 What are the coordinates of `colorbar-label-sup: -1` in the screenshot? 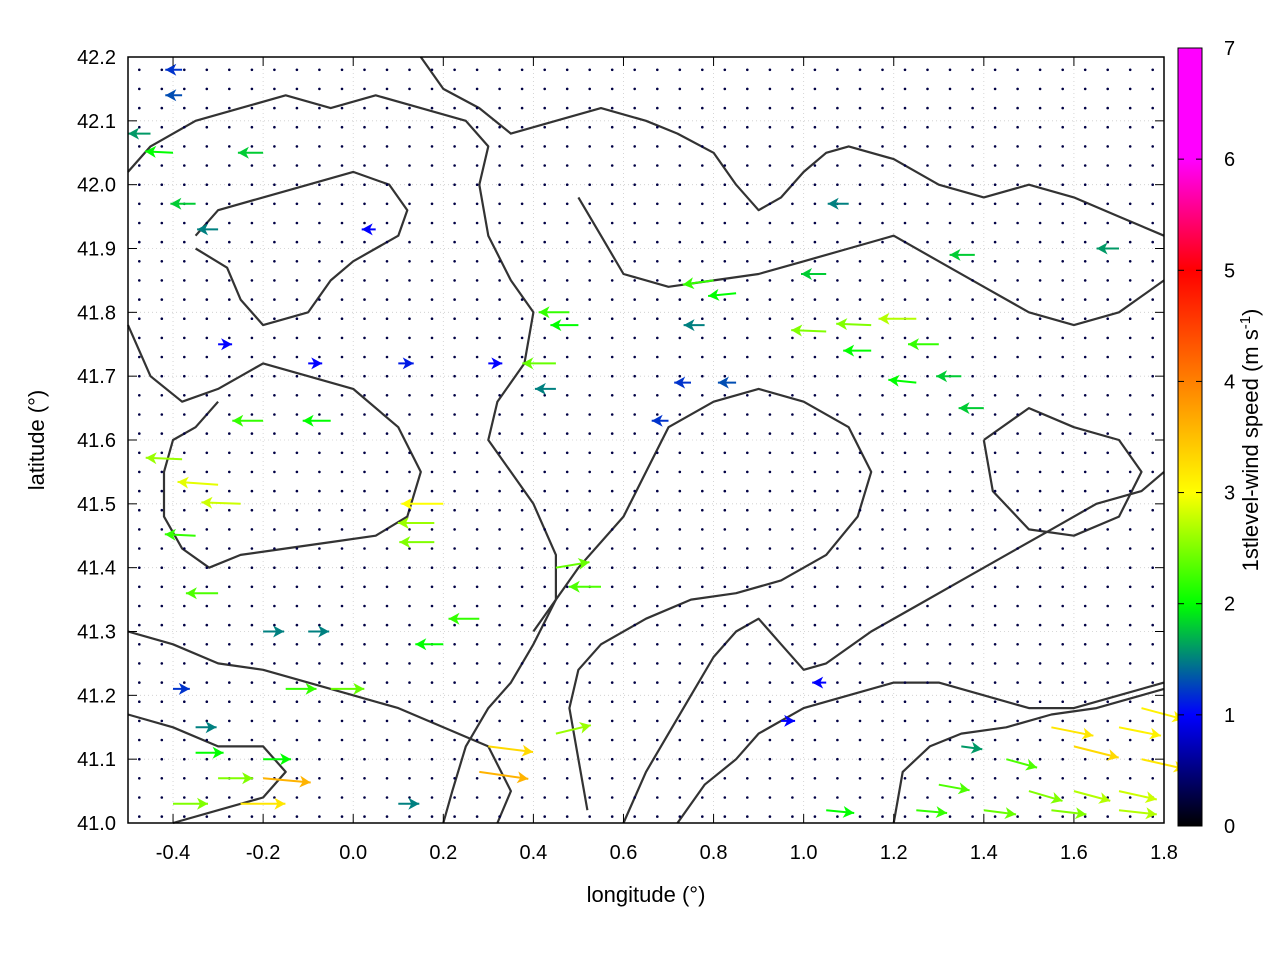 It's located at (1245, 322).